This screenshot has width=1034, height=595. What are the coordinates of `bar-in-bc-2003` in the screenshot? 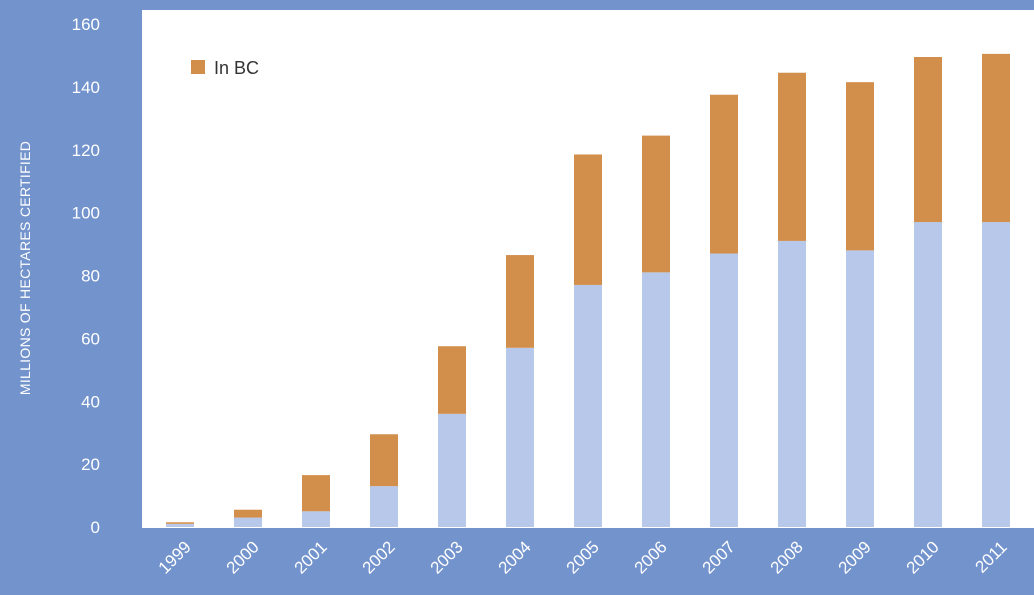 It's located at (452, 380).